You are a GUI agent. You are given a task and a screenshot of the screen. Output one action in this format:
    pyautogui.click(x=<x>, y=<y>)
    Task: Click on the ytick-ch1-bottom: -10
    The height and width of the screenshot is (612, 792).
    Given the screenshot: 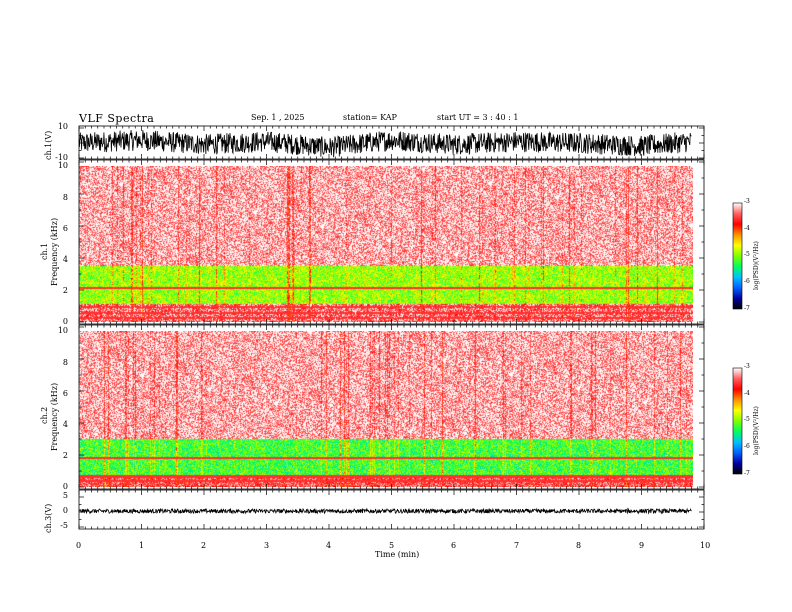 What is the action you would take?
    pyautogui.click(x=61, y=157)
    